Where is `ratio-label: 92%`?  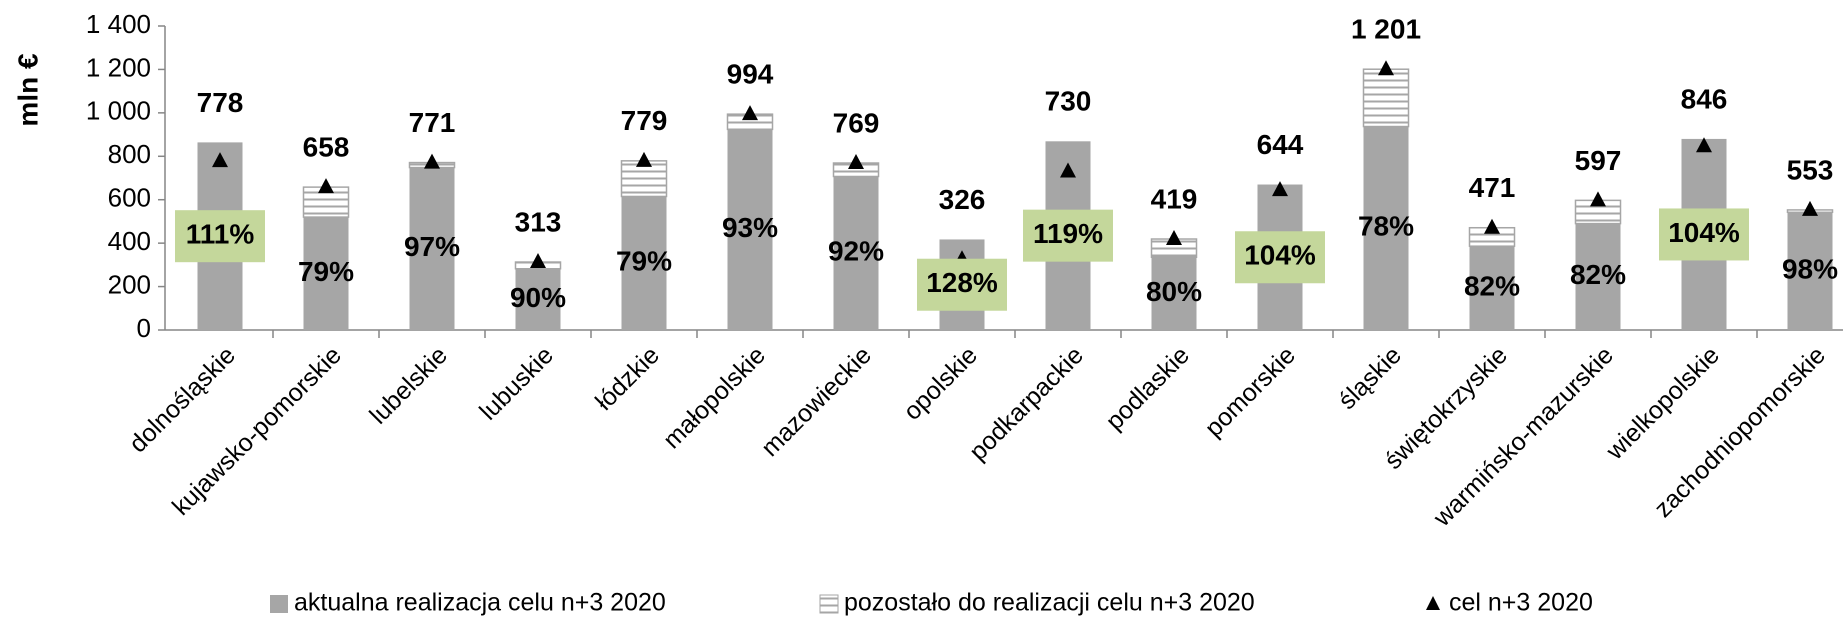 ratio-label: 92% is located at coordinates (856, 251).